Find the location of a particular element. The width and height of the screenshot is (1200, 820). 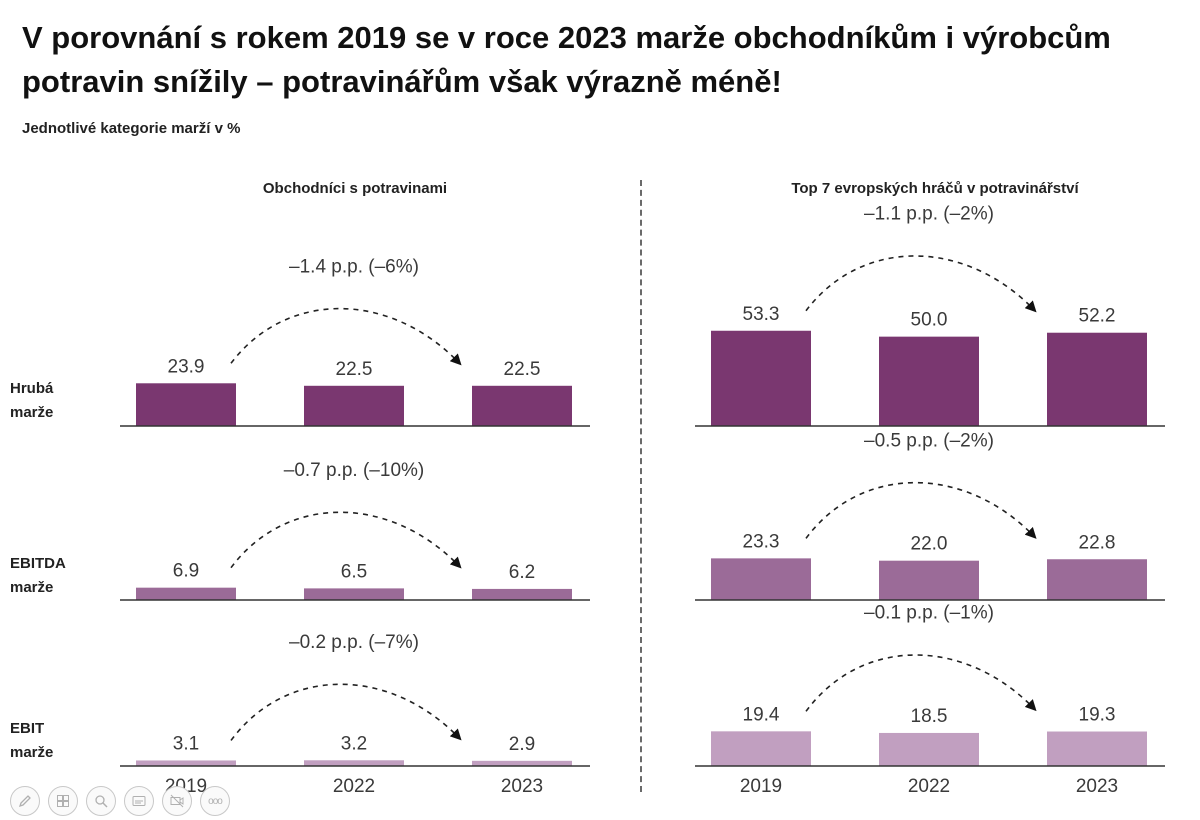

change-arrow-p1-r2 is located at coordinates (921, 683).